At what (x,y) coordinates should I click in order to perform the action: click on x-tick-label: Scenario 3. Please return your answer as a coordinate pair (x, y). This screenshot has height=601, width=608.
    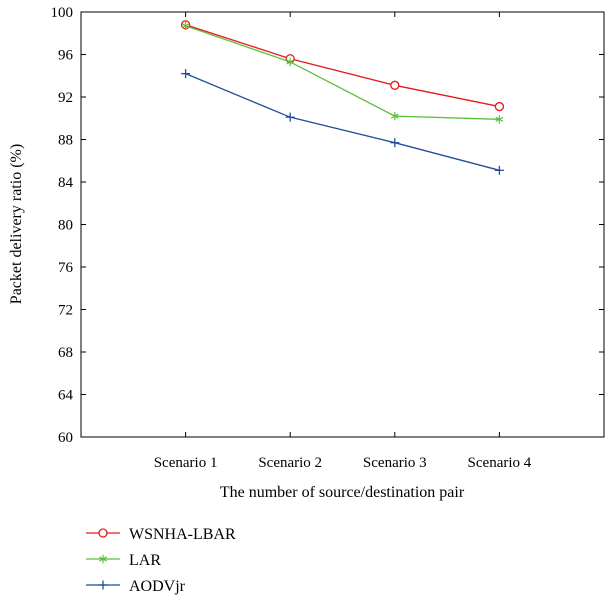
    Looking at the image, I should click on (395, 463).